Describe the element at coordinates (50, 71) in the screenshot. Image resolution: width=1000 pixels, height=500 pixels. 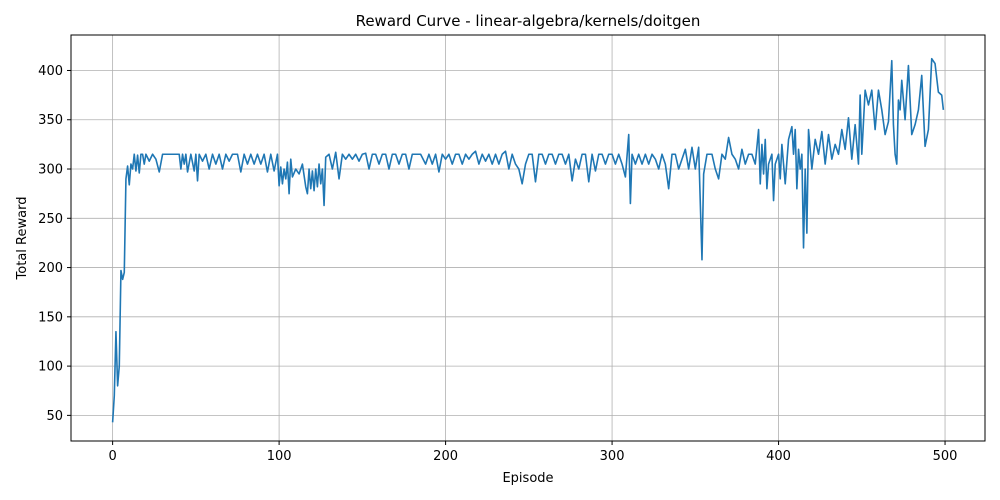
I see `y-tick-label: 400` at that location.